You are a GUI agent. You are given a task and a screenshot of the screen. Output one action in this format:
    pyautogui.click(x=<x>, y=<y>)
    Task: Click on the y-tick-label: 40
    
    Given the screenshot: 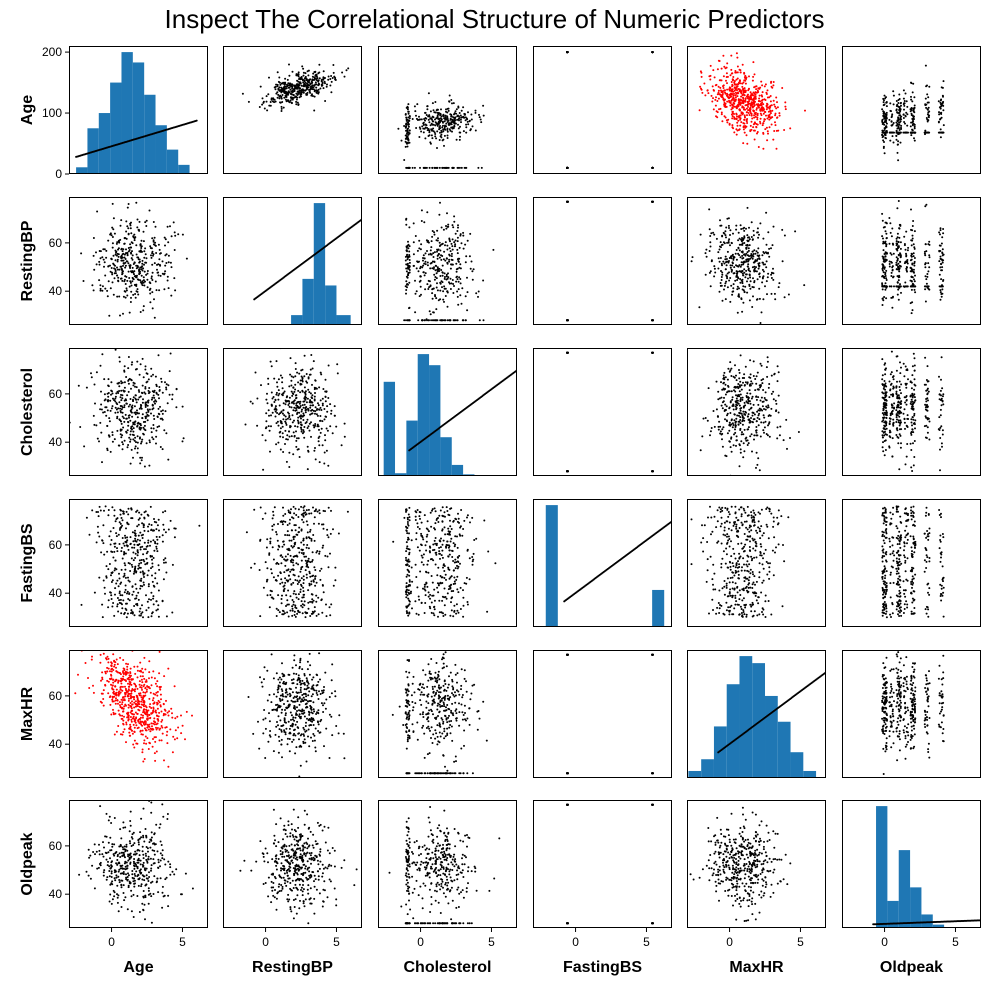 What is the action you would take?
    pyautogui.click(x=56, y=291)
    